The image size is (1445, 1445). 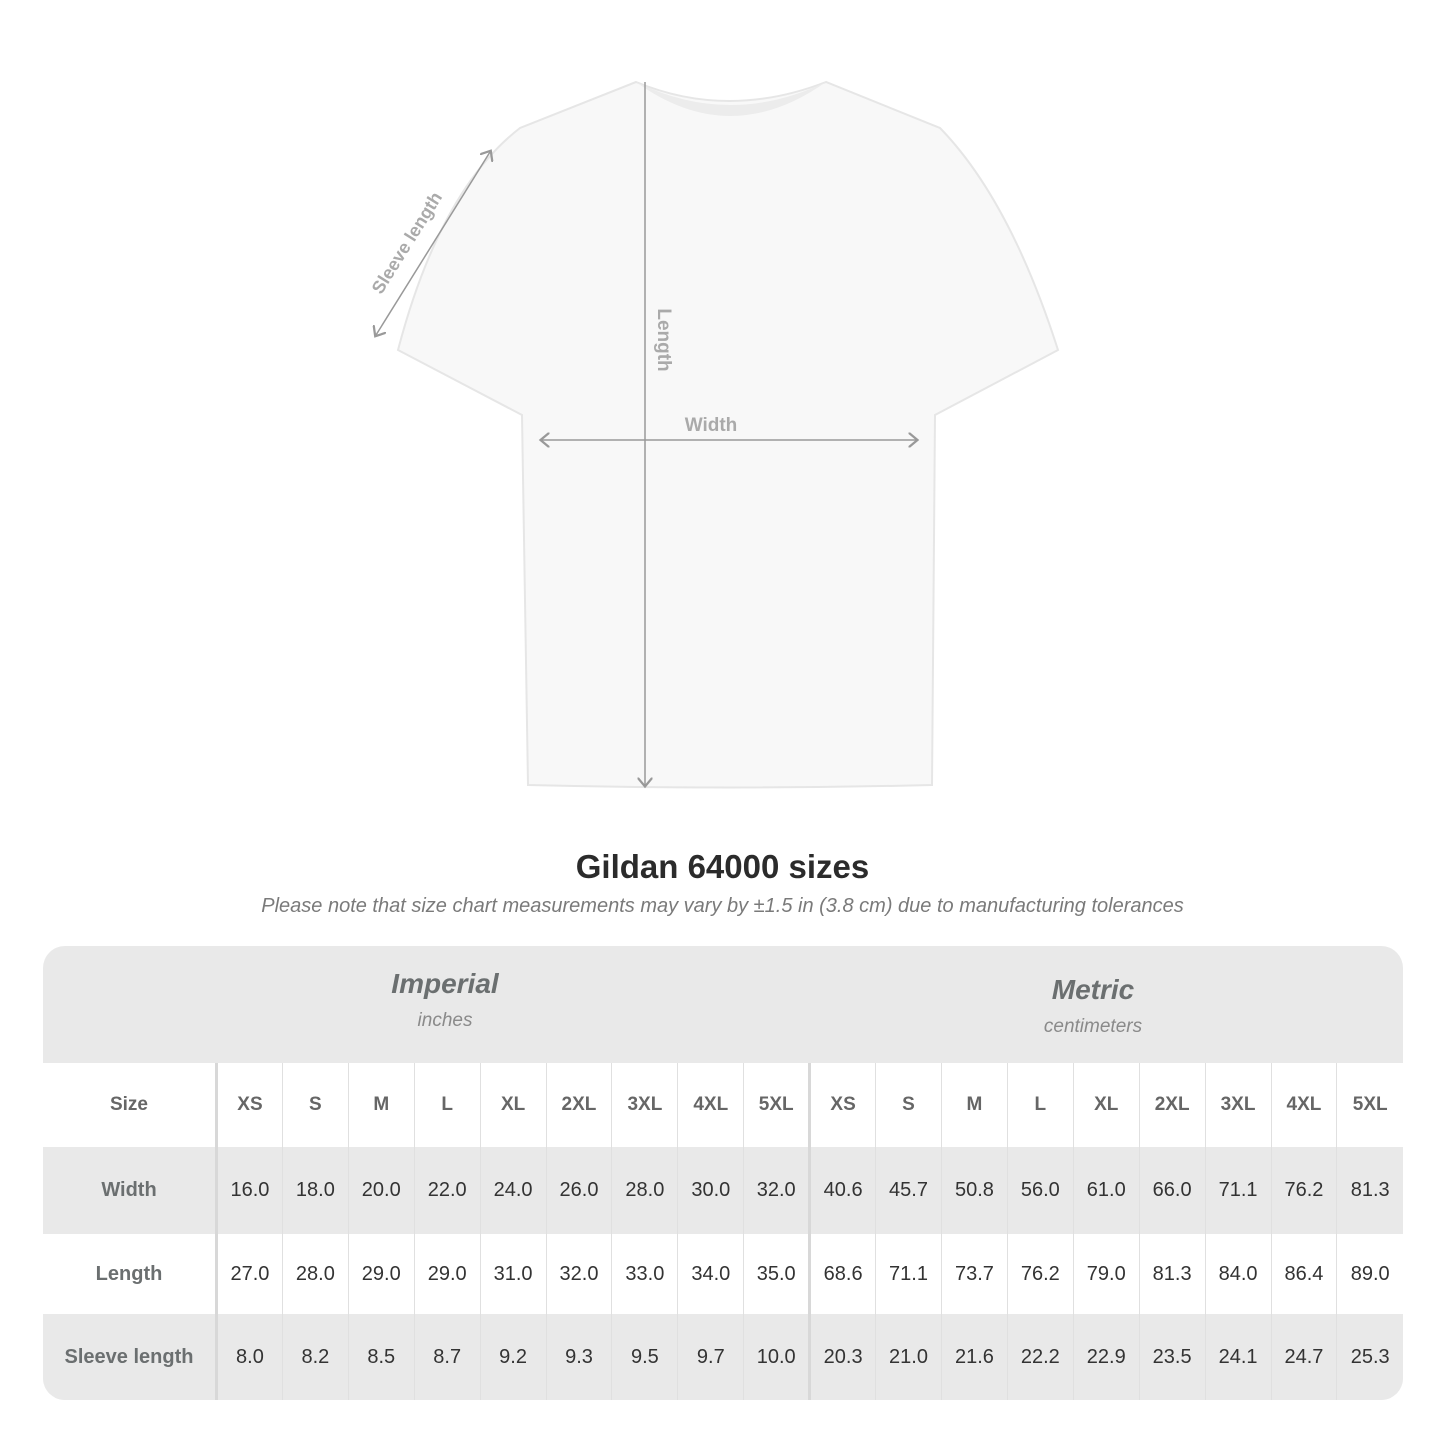 What do you see at coordinates (710, 1190) in the screenshot?
I see `imperial-value: 30.0` at bounding box center [710, 1190].